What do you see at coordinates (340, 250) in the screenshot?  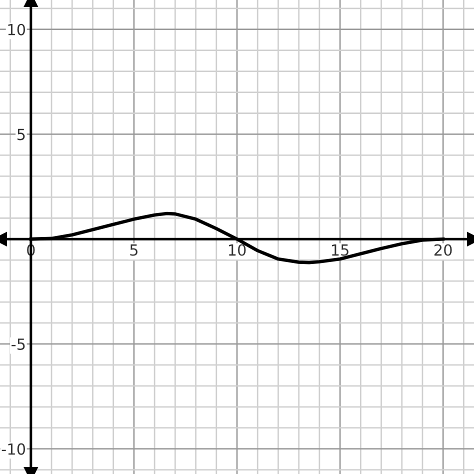 I see `x-tick-label: 15` at bounding box center [340, 250].